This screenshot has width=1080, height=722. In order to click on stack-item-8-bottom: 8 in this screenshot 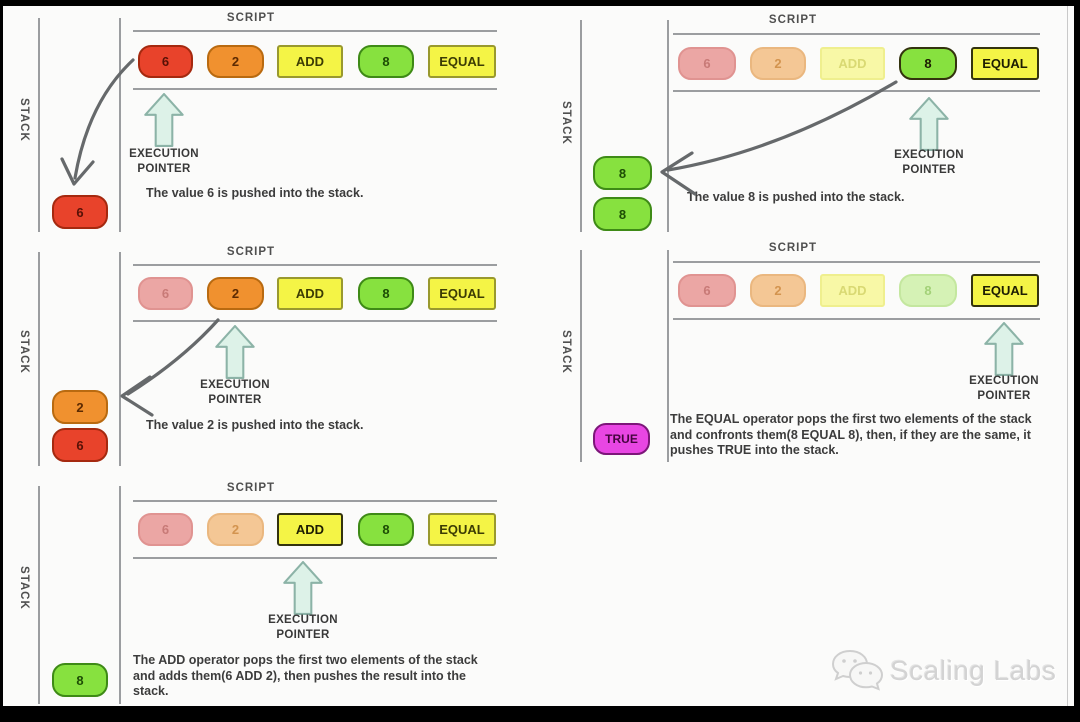, I will do `click(622, 214)`.